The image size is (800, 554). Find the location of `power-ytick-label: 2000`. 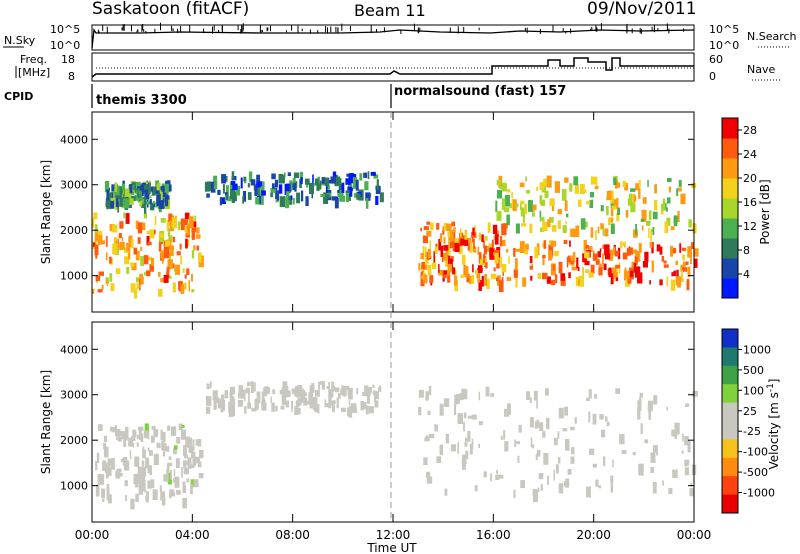

power-ytick-label: 2000 is located at coordinates (74, 230).